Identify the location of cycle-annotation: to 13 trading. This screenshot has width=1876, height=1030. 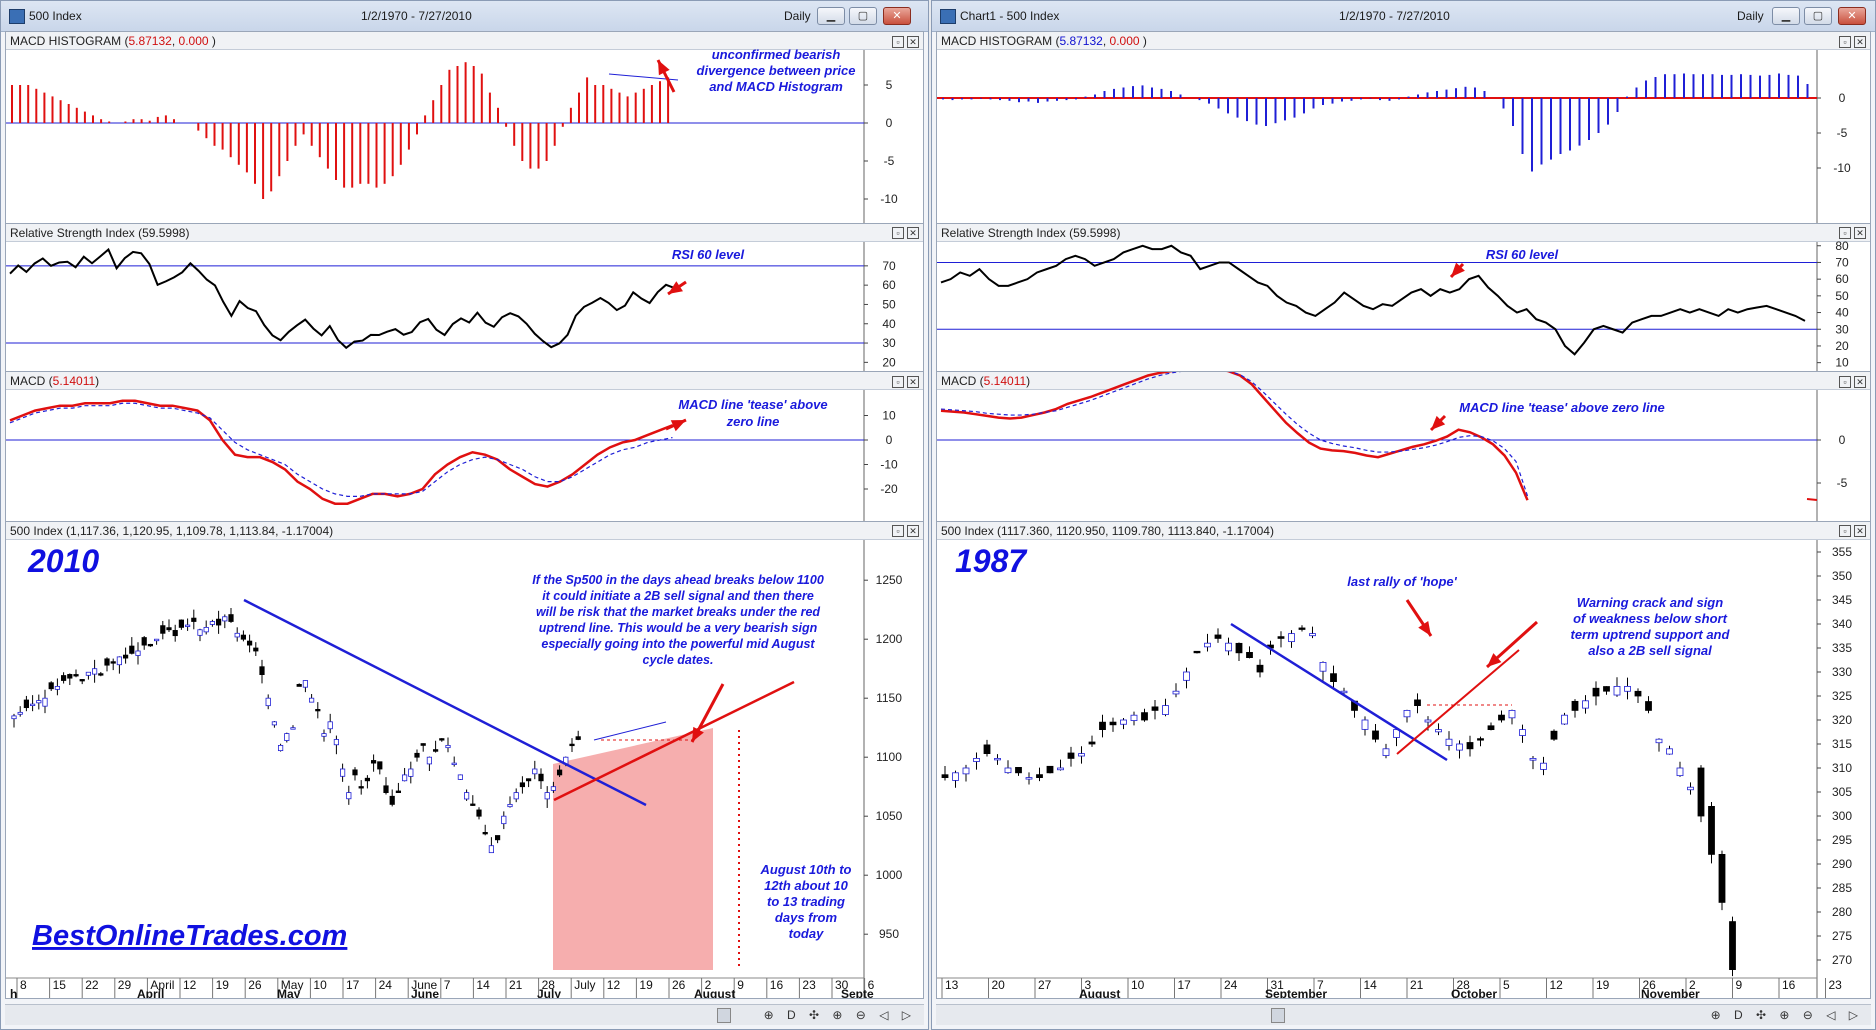
(806, 901).